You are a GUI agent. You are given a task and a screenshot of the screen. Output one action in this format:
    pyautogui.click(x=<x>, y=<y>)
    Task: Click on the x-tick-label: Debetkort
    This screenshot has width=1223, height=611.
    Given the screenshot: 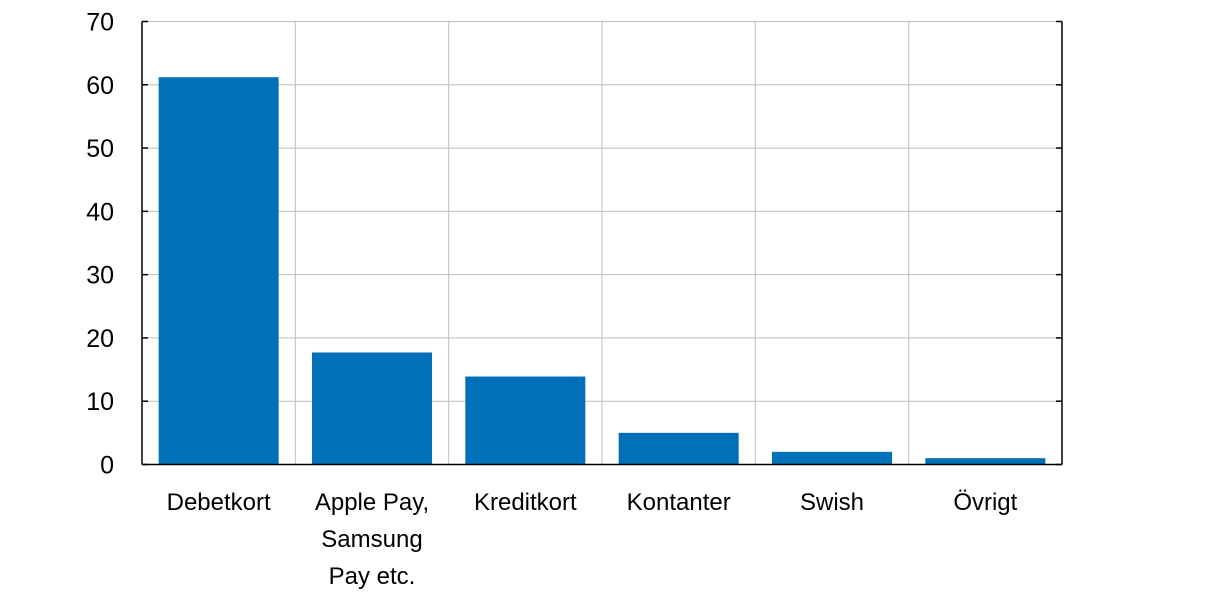 What is the action you would take?
    pyautogui.click(x=219, y=502)
    